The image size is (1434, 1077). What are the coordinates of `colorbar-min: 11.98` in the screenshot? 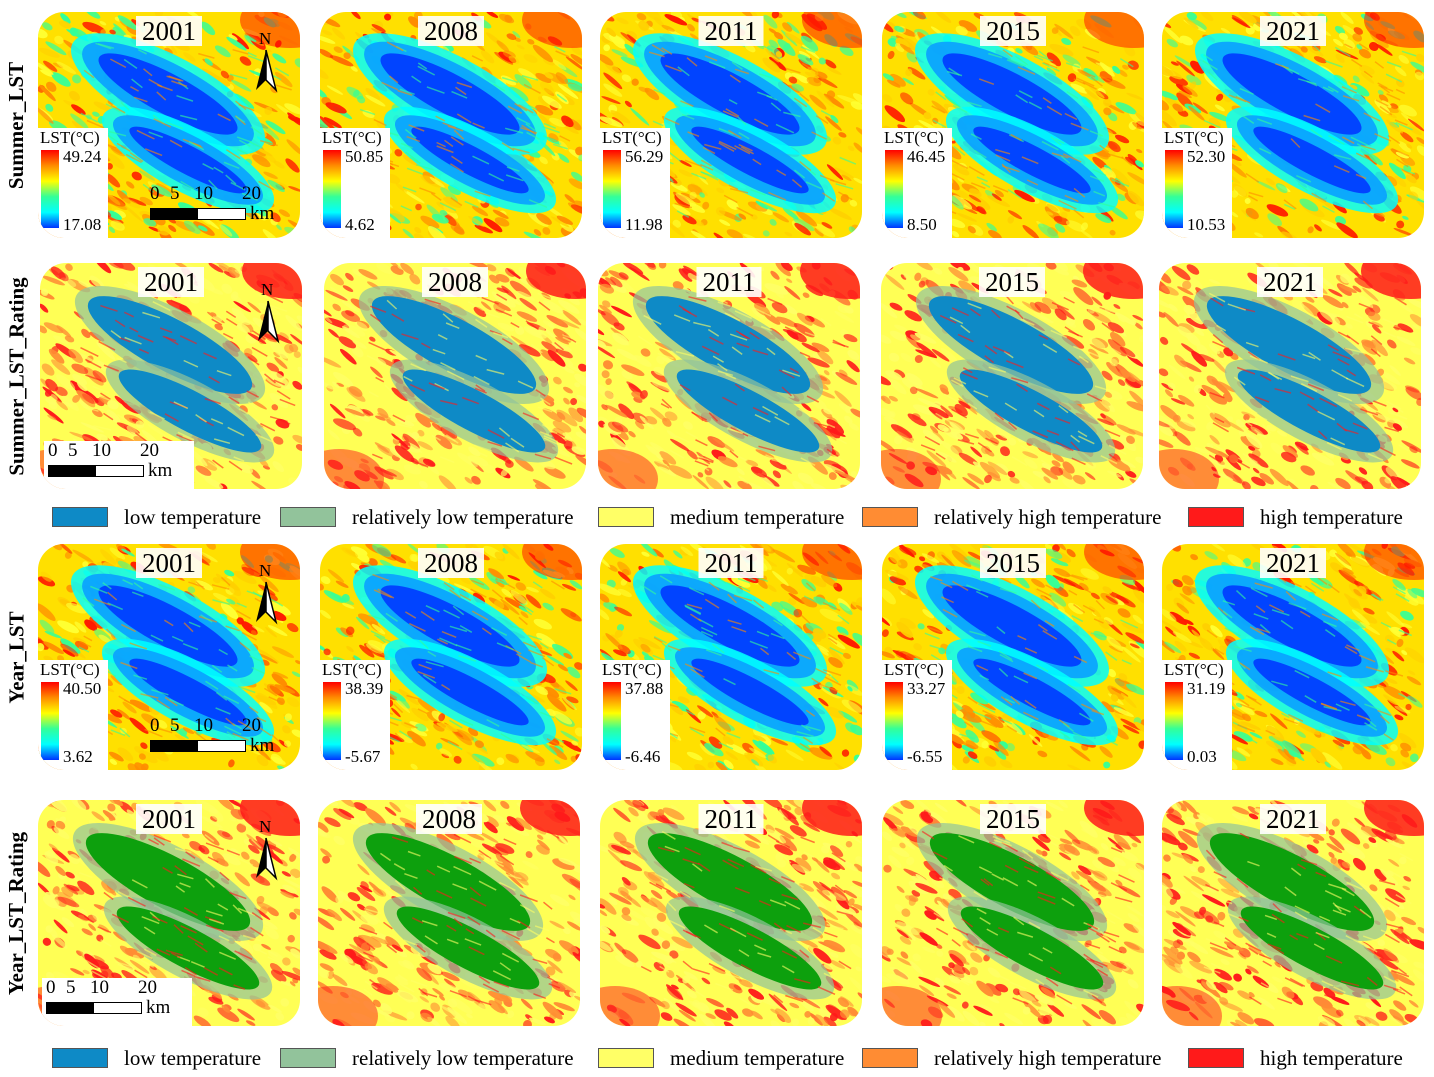 It's located at (644, 224).